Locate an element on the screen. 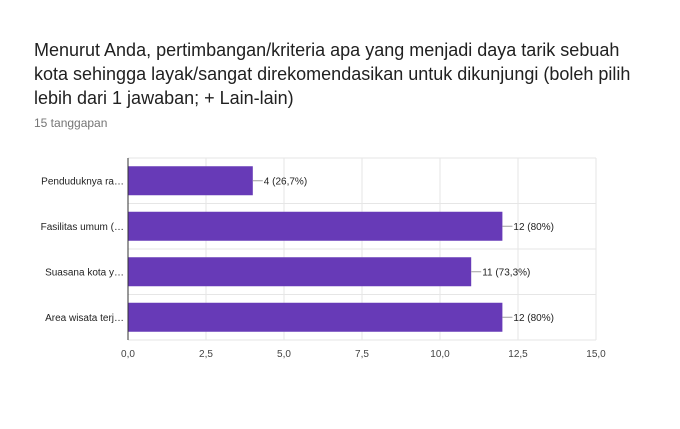 This screenshot has height=429, width=680. x-tick-label: 12,5 is located at coordinates (518, 354).